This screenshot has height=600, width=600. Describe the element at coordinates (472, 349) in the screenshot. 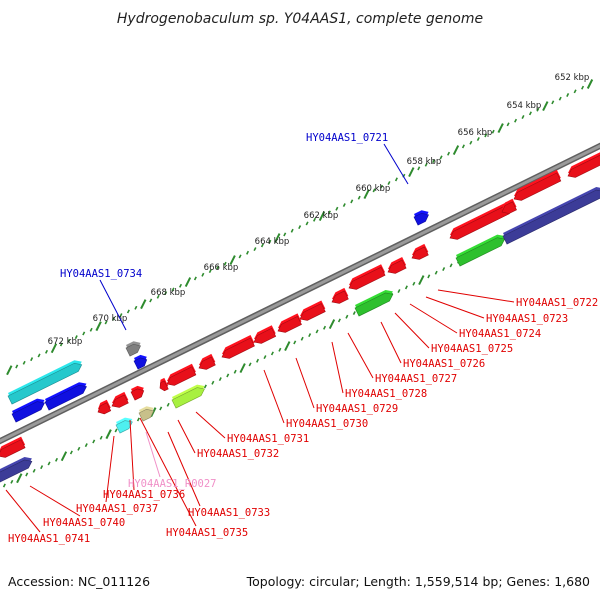

I see `gene-label: HY04AAS1_0725` at that location.